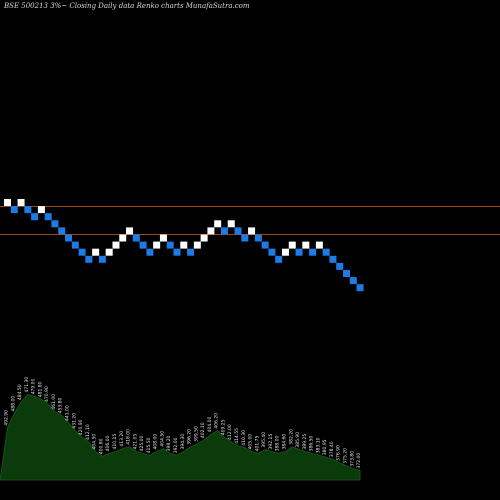  What do you see at coordinates (339, 453) in the screenshot?
I see `brick-value-label: 376.90` at bounding box center [339, 453].